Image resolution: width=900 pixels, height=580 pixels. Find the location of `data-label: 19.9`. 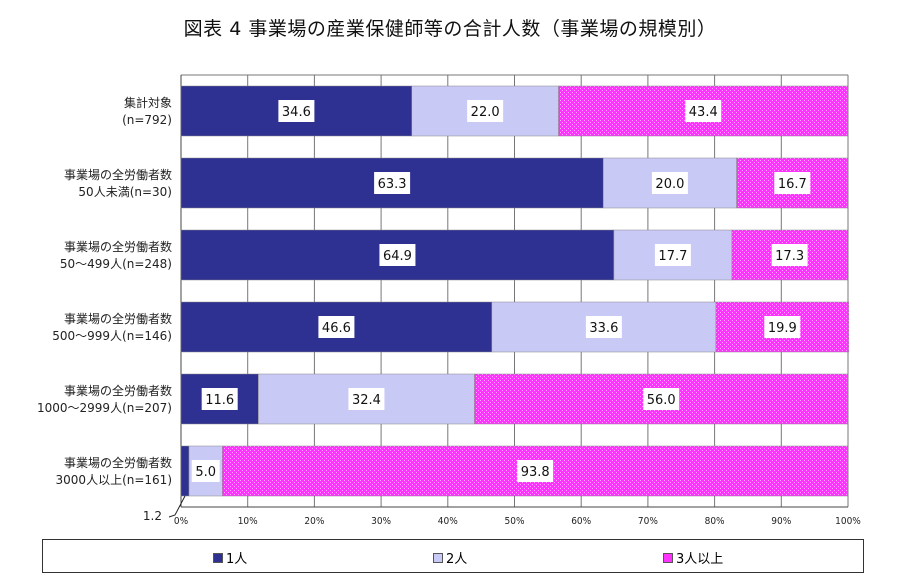

data-label: 19.9 is located at coordinates (782, 328).